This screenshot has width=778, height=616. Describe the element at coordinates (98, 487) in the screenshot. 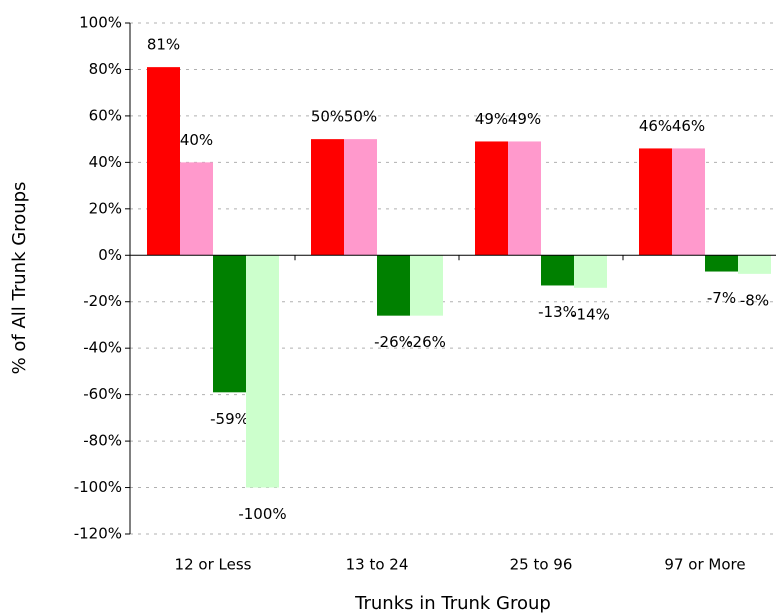

I see `y-tick-label: -100%` at that location.